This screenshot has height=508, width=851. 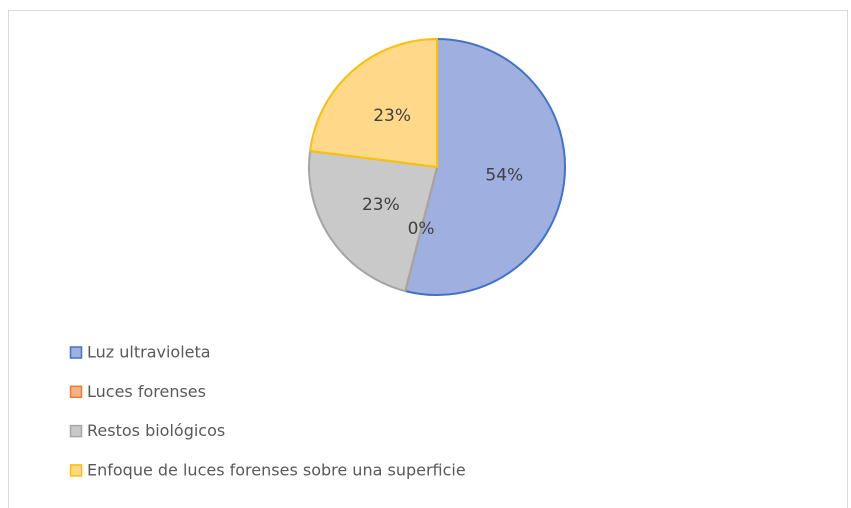 I want to click on legend-label: Luz ultravioleta, so click(x=149, y=352).